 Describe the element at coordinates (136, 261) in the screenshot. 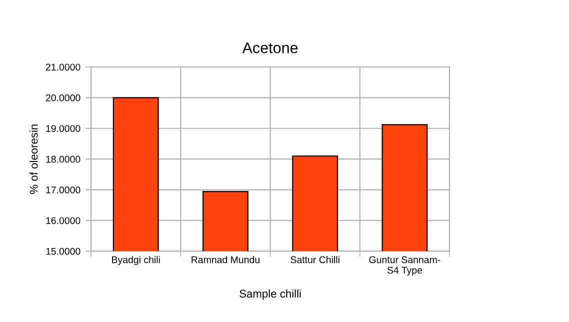

I see `x-tick-label: Byadgi chili` at that location.